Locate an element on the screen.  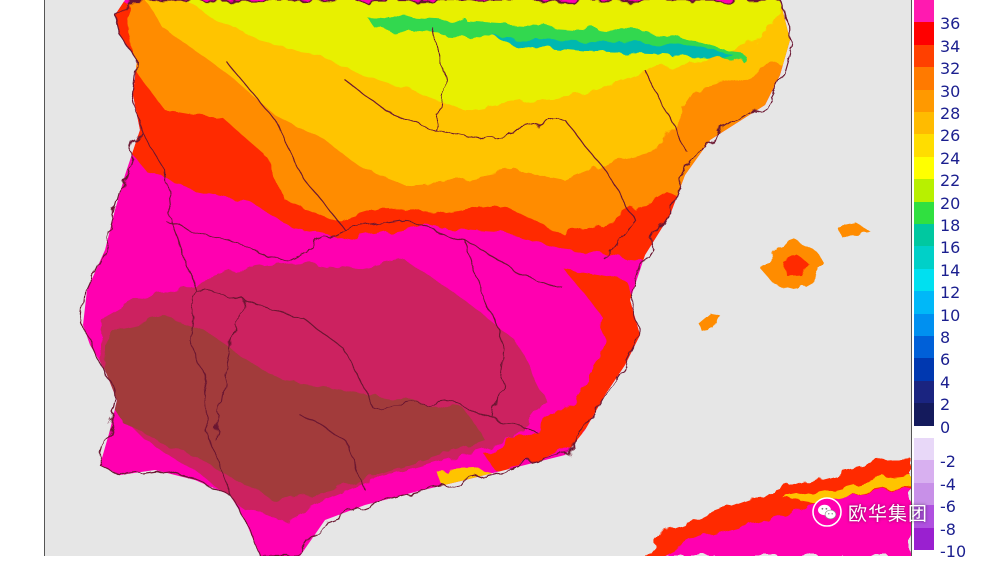
legend-label: 20 is located at coordinates (950, 203).